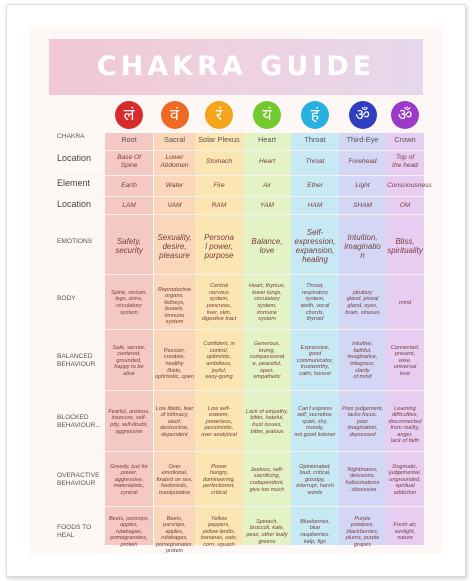 This screenshot has height=581, width=474. Describe the element at coordinates (174, 246) in the screenshot. I see `emotions-cell: Sexuality, desire, pleasure` at that location.